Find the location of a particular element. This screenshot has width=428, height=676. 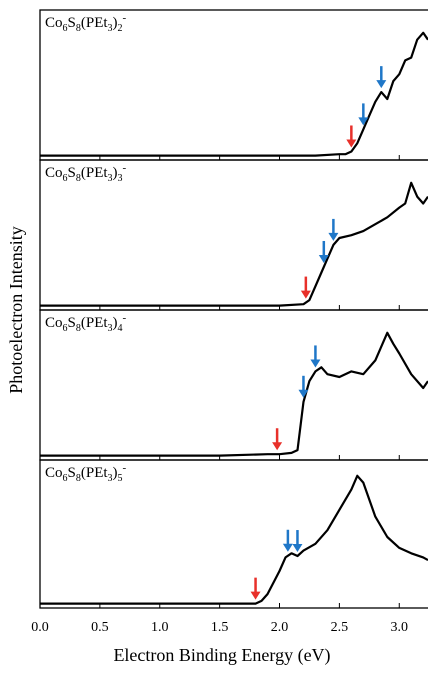

x-tick-label: 0.0 is located at coordinates (40, 627).